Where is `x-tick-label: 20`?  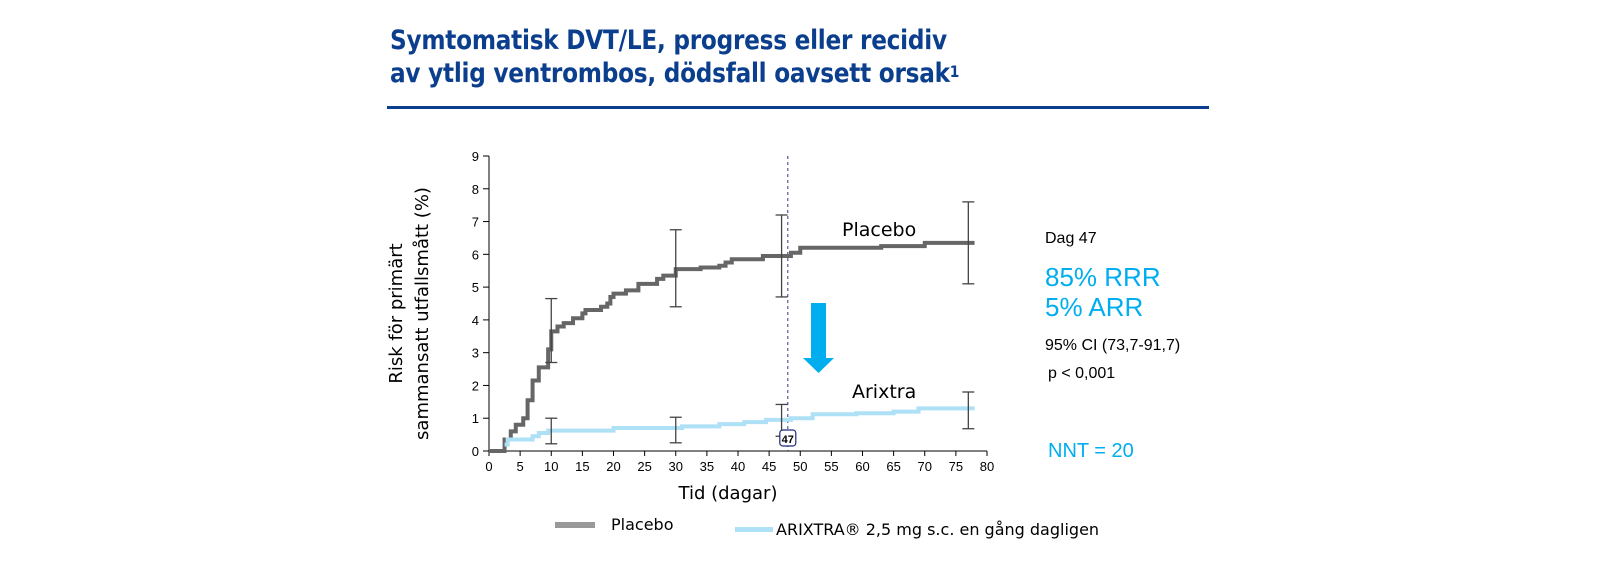
x-tick-label: 20 is located at coordinates (613, 466).